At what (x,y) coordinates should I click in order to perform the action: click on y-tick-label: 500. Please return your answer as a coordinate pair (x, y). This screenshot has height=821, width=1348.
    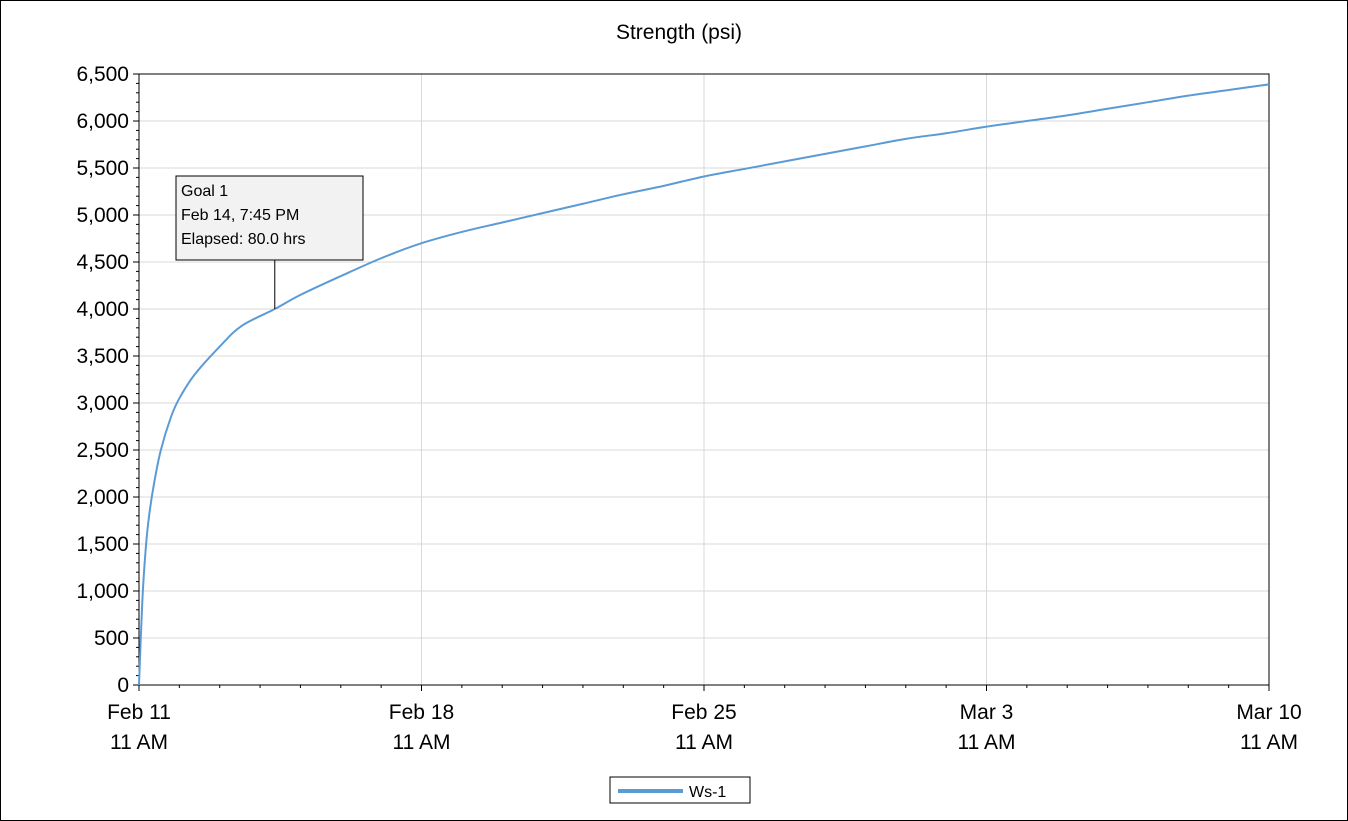
    Looking at the image, I should click on (111, 638).